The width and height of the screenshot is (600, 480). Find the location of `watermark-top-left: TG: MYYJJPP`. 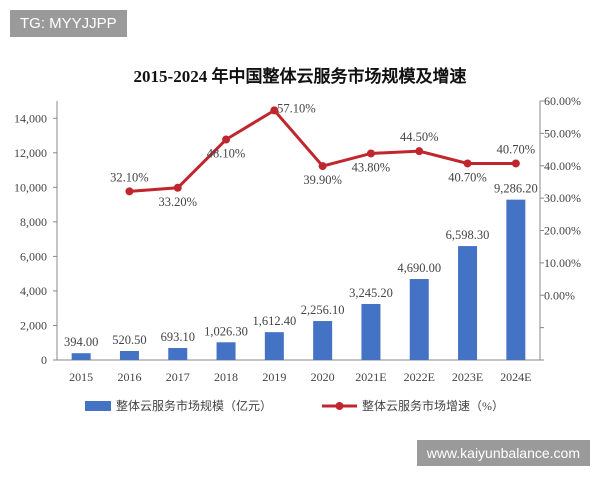

watermark-top-left: TG: MYYJJPP is located at coordinates (68, 23).